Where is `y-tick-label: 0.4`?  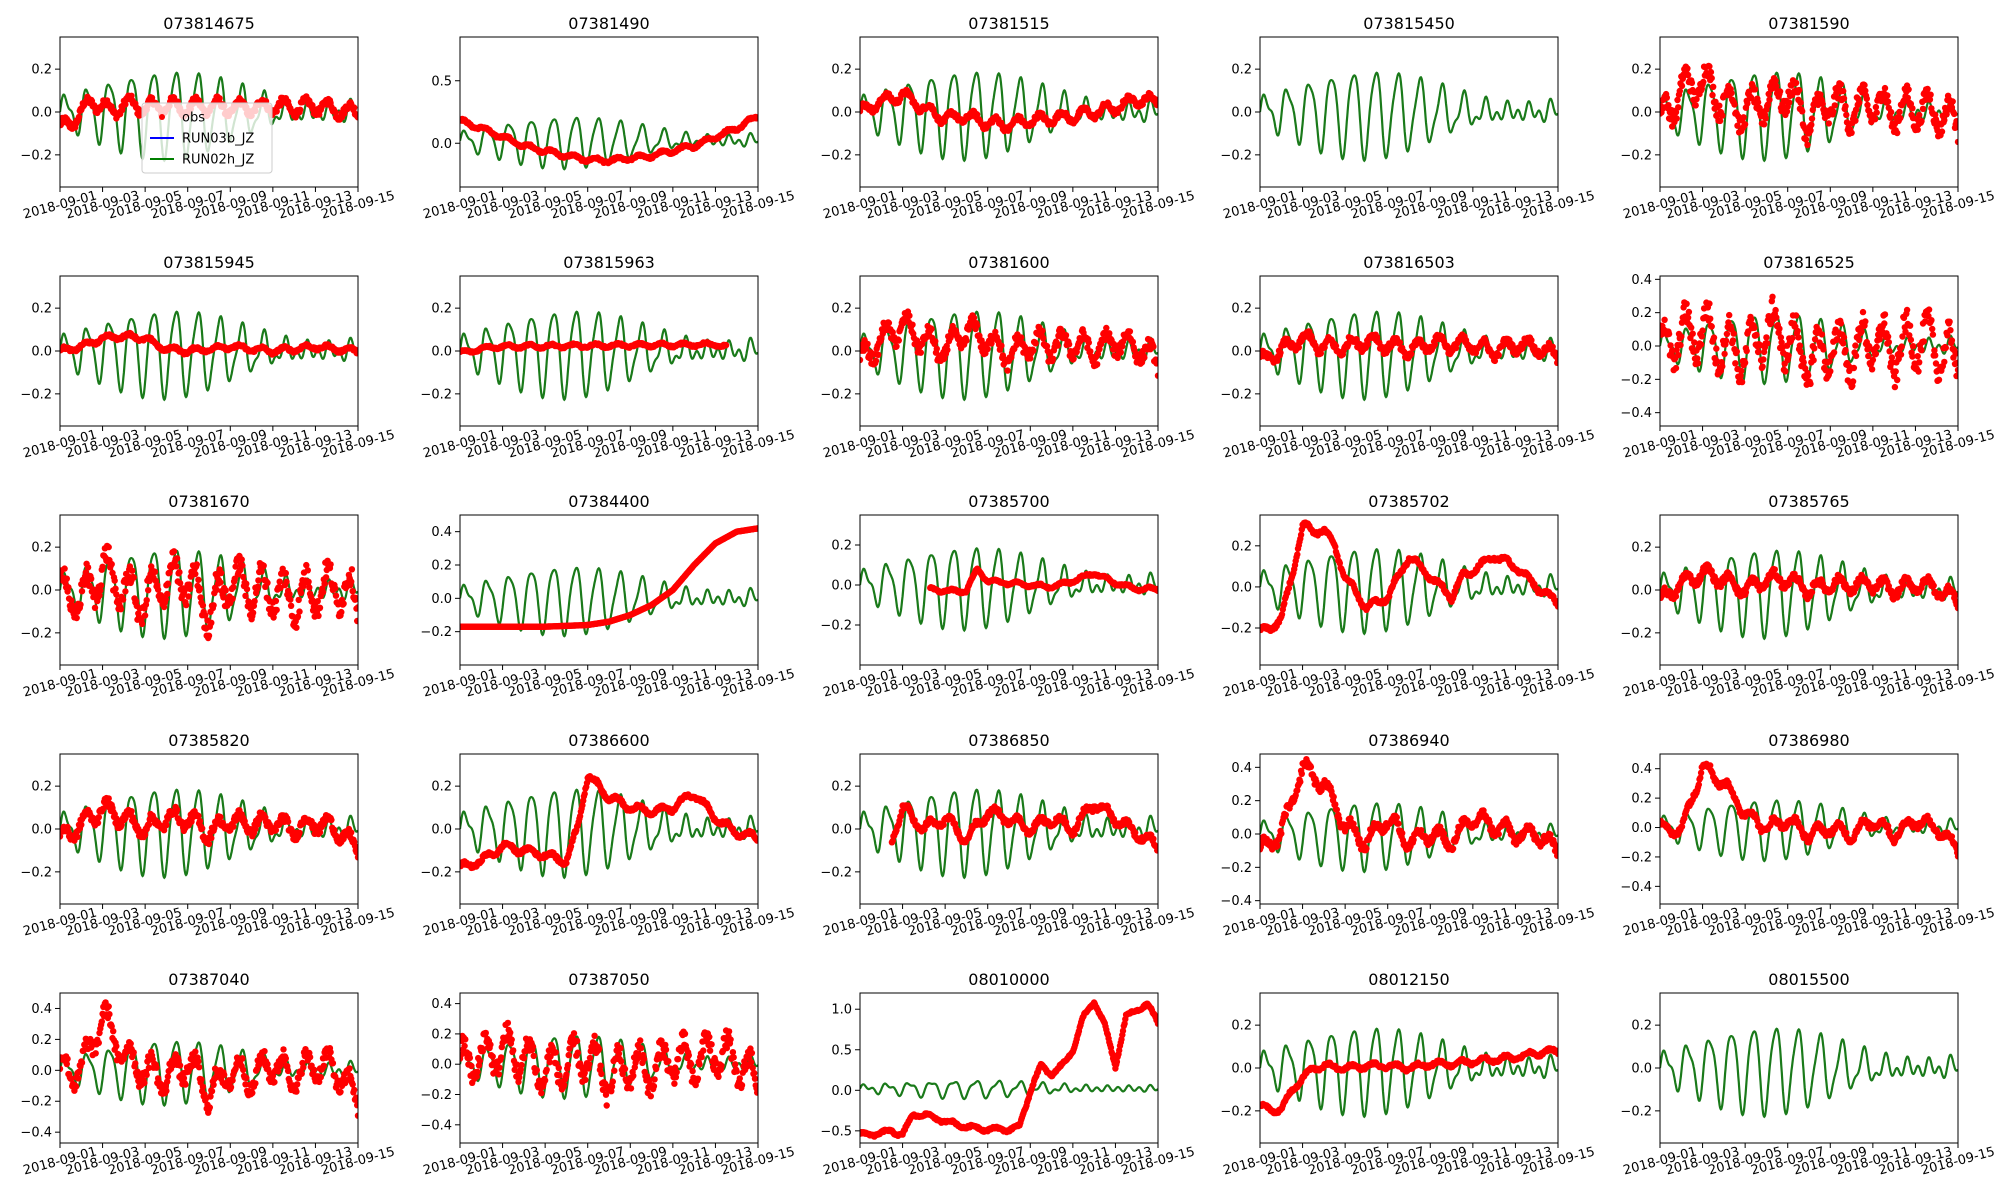 y-tick-label: 0.4 is located at coordinates (1641, 280).